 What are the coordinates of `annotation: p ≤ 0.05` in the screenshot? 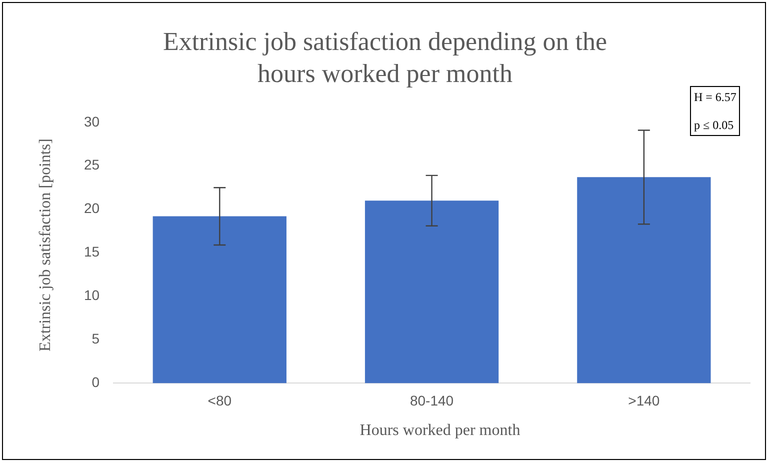 It's located at (714, 125).